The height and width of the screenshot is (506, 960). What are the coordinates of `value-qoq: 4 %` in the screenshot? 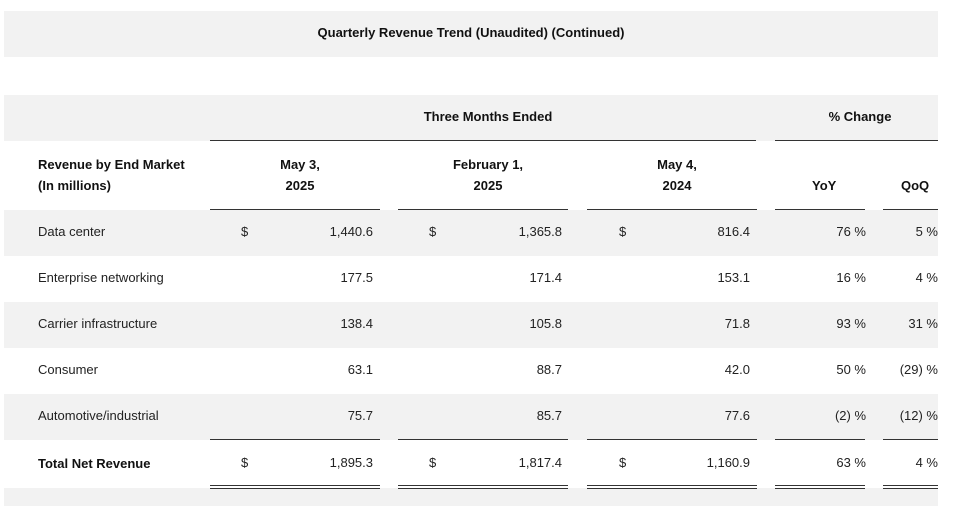 It's located at (926, 277).